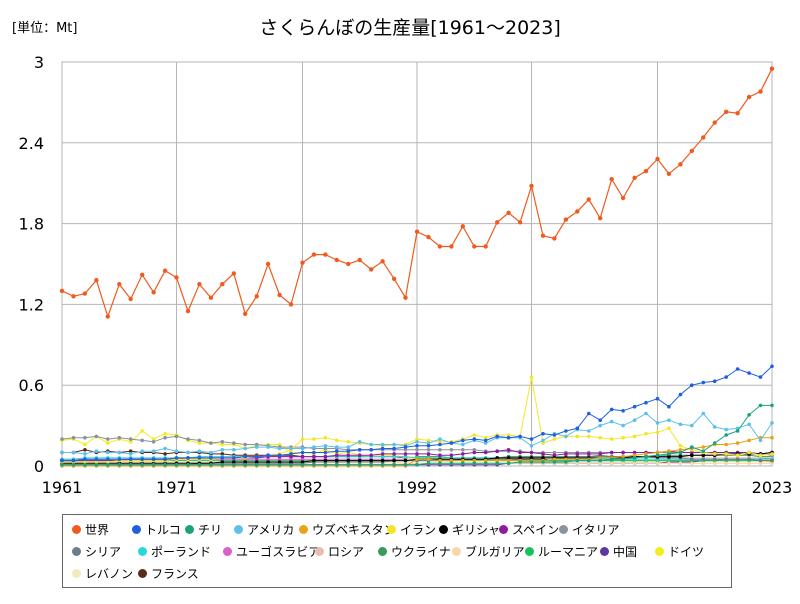 This screenshot has width=800, height=604. I want to click on legend-item: チリ, so click(203, 529).